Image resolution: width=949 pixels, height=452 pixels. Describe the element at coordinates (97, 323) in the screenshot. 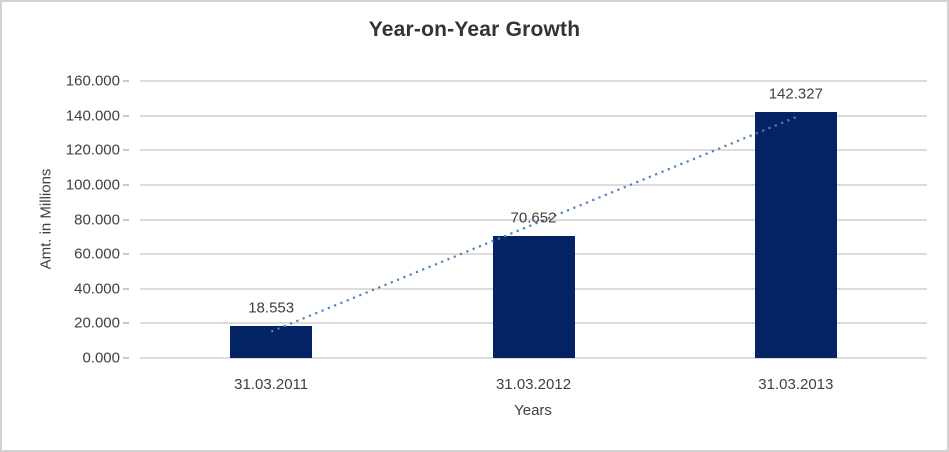

I see `y-tick-label: 20.000` at that location.